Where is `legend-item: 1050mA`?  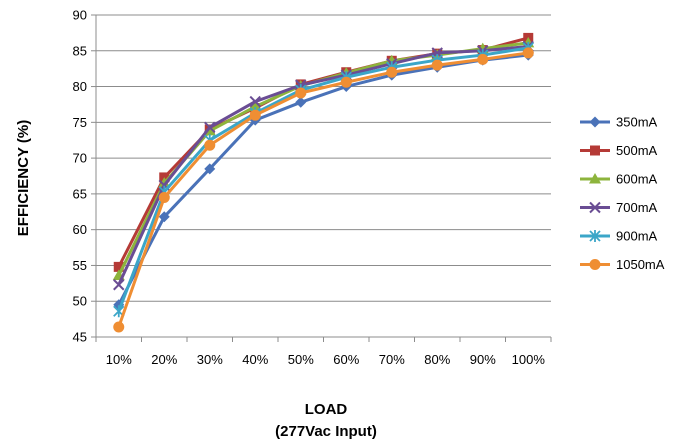 legend-item: 1050mA is located at coordinates (622, 264).